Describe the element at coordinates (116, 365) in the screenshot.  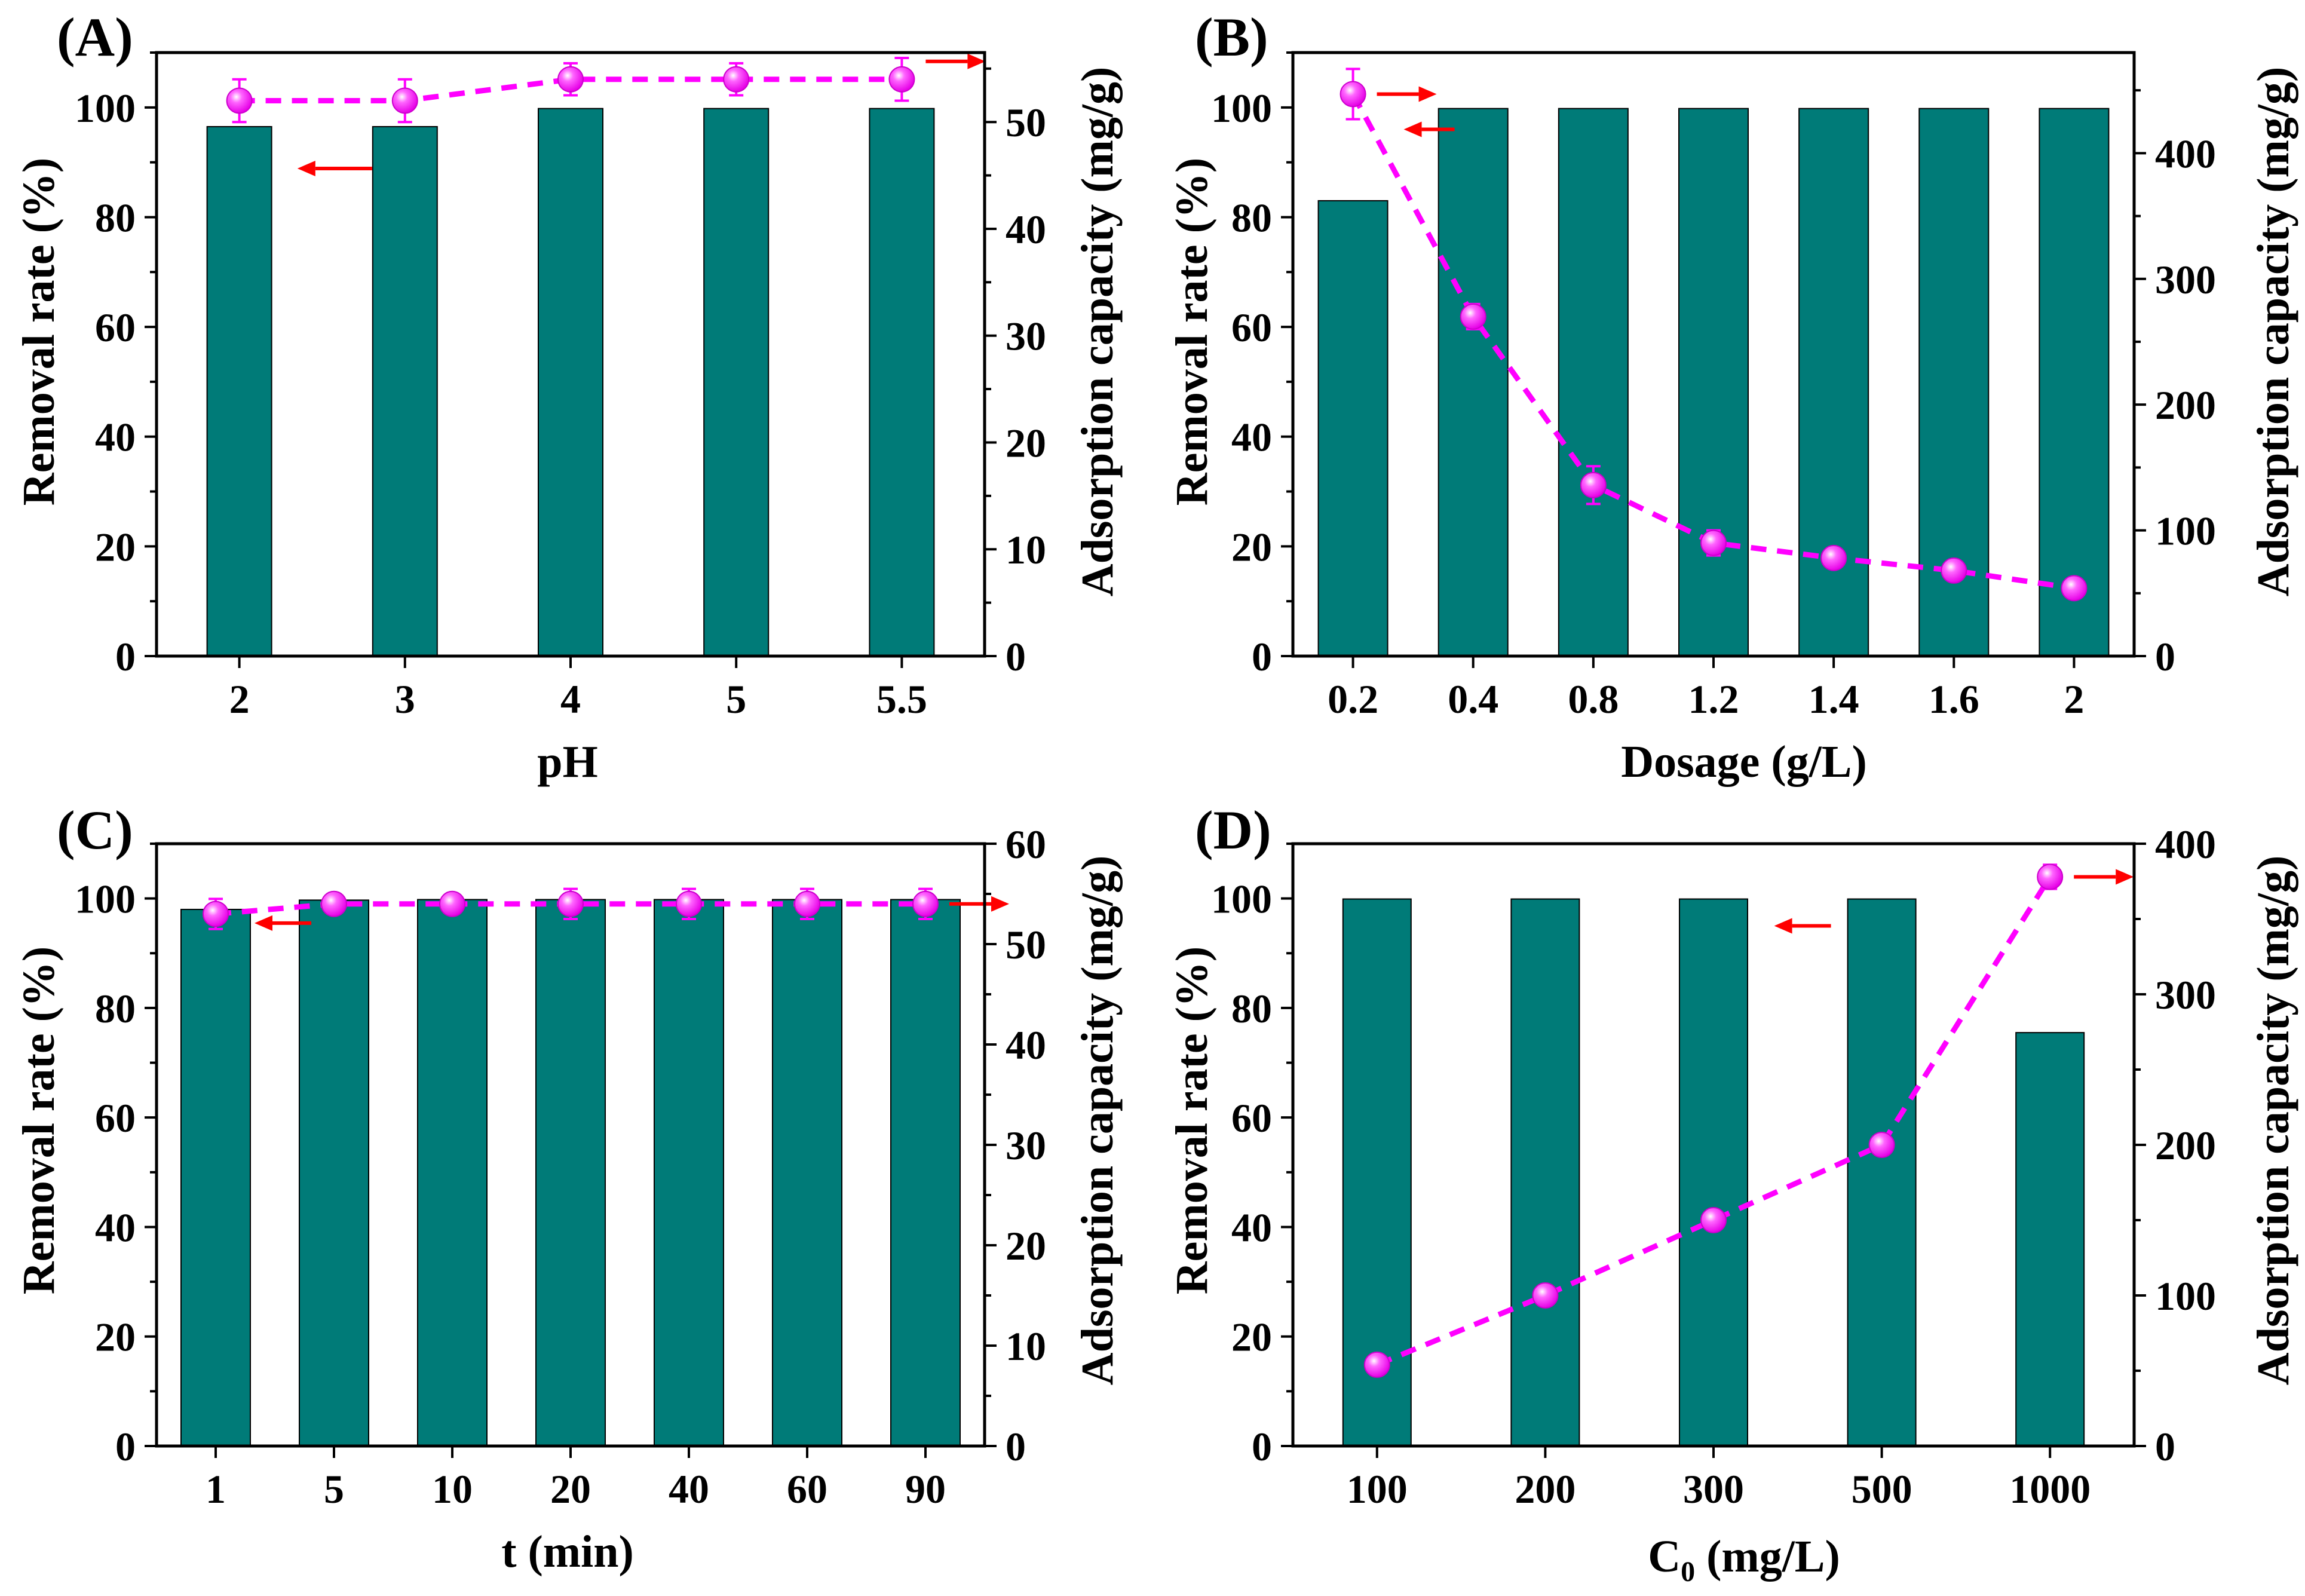
I see `panel-a-y-ticks: 0 20 40 60 80 100` at that location.